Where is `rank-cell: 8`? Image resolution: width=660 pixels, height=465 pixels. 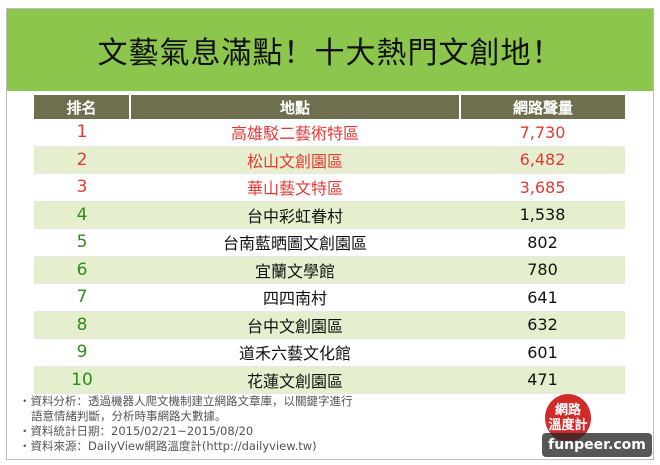
rank-cell: 8 is located at coordinates (82, 325).